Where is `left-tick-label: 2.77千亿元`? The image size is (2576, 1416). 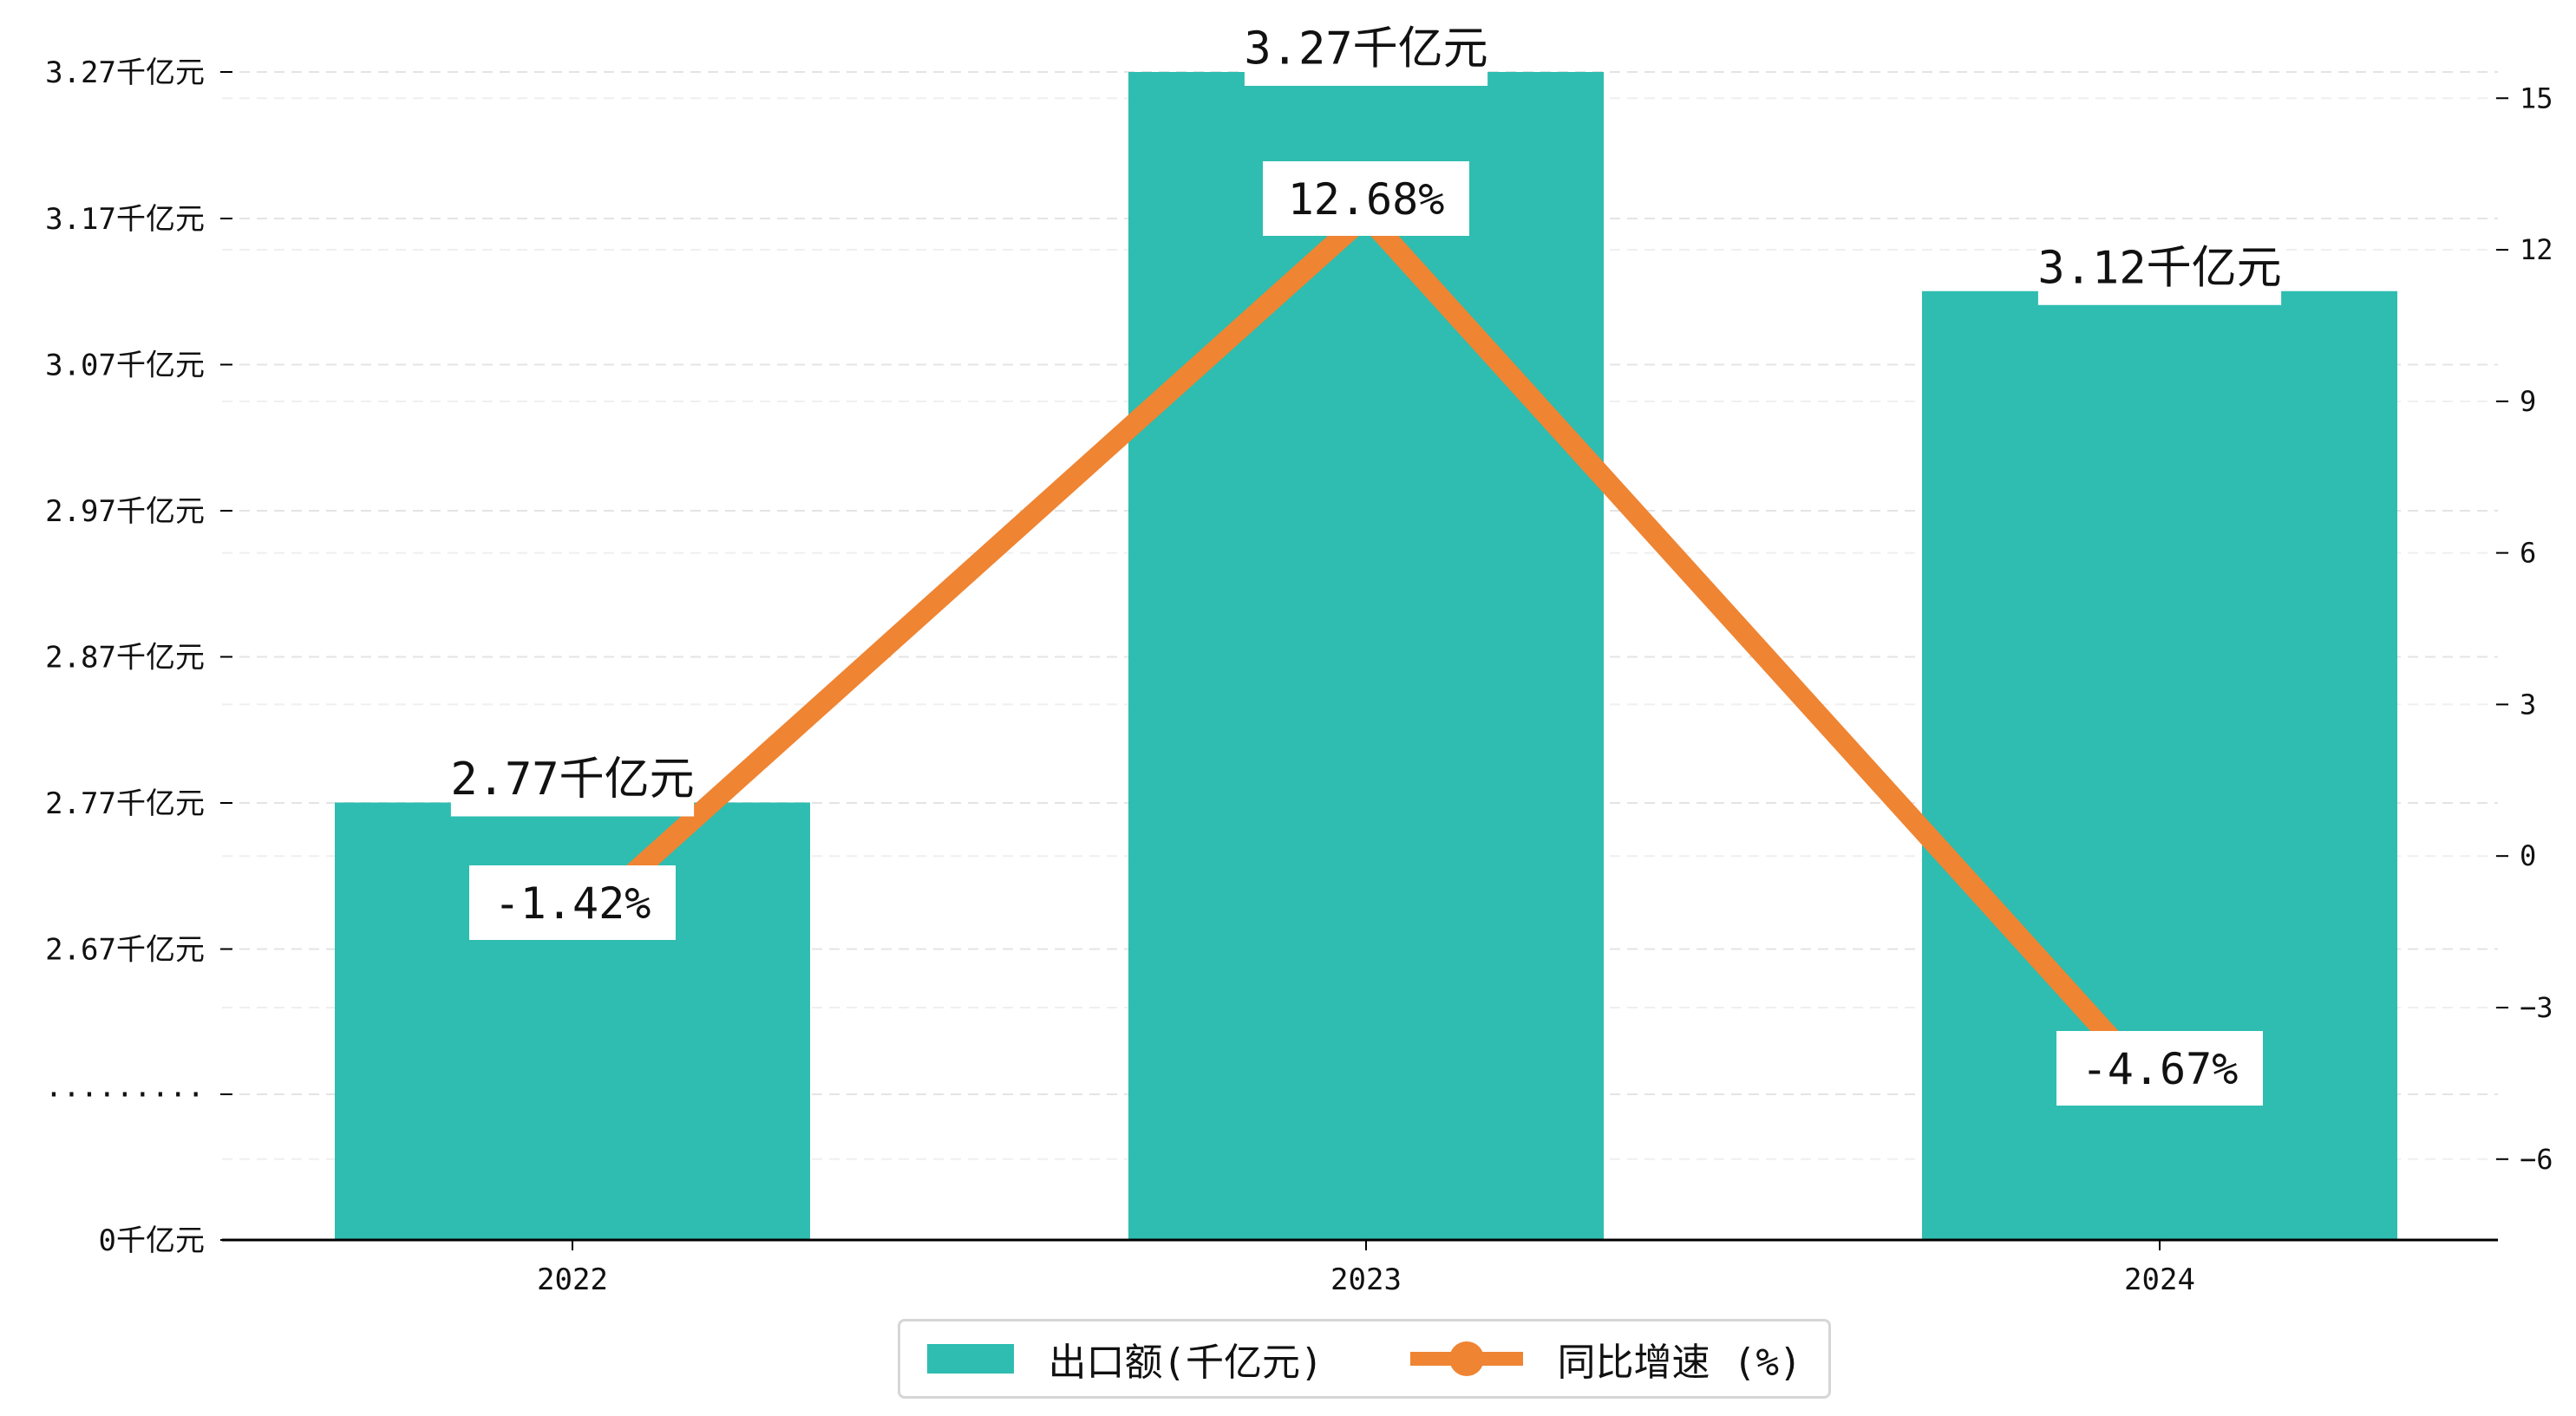 left-tick-label: 2.77千亿元 is located at coordinates (125, 804).